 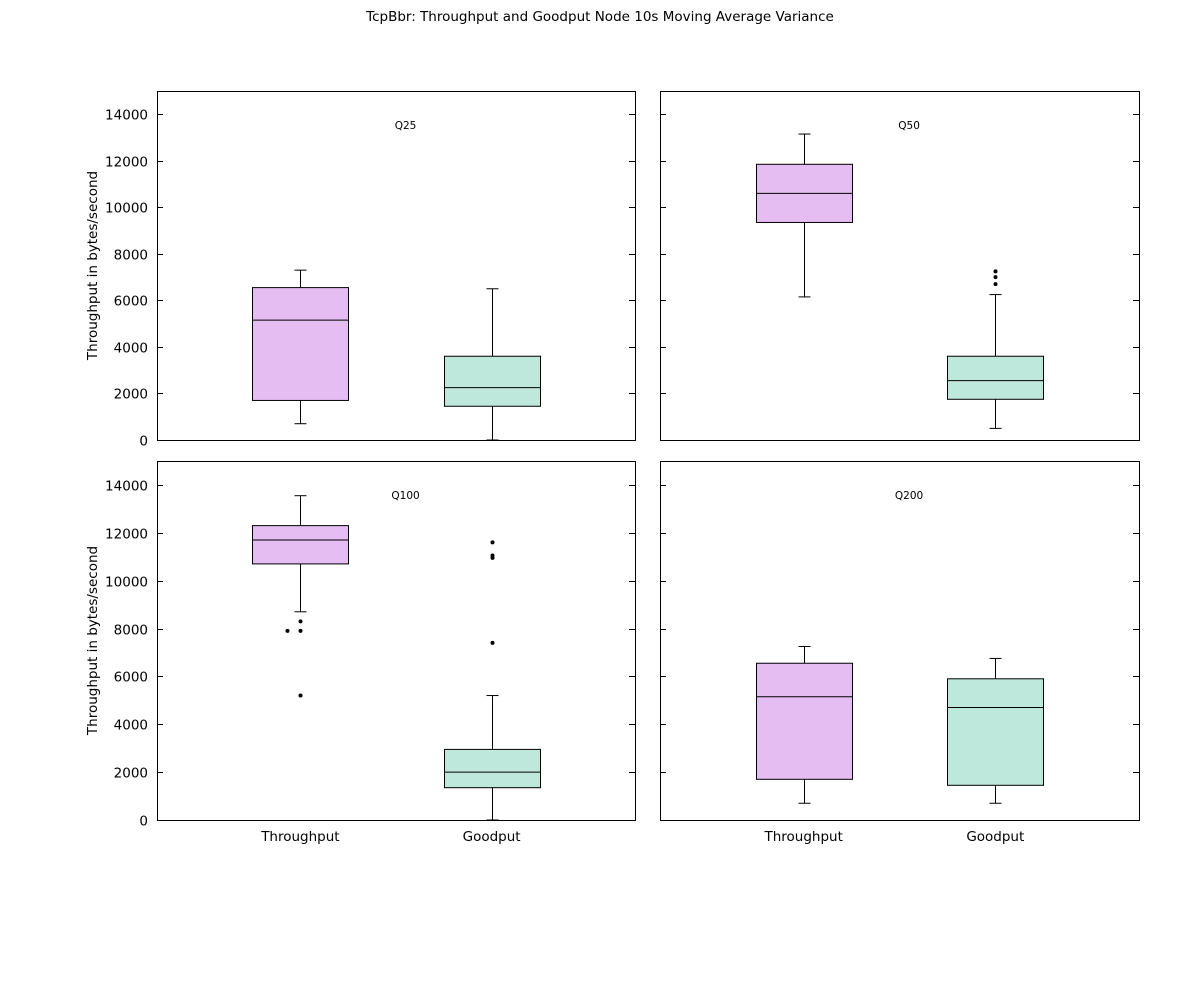 What do you see at coordinates (909, 496) in the screenshot?
I see `panel-title: Q200` at bounding box center [909, 496].